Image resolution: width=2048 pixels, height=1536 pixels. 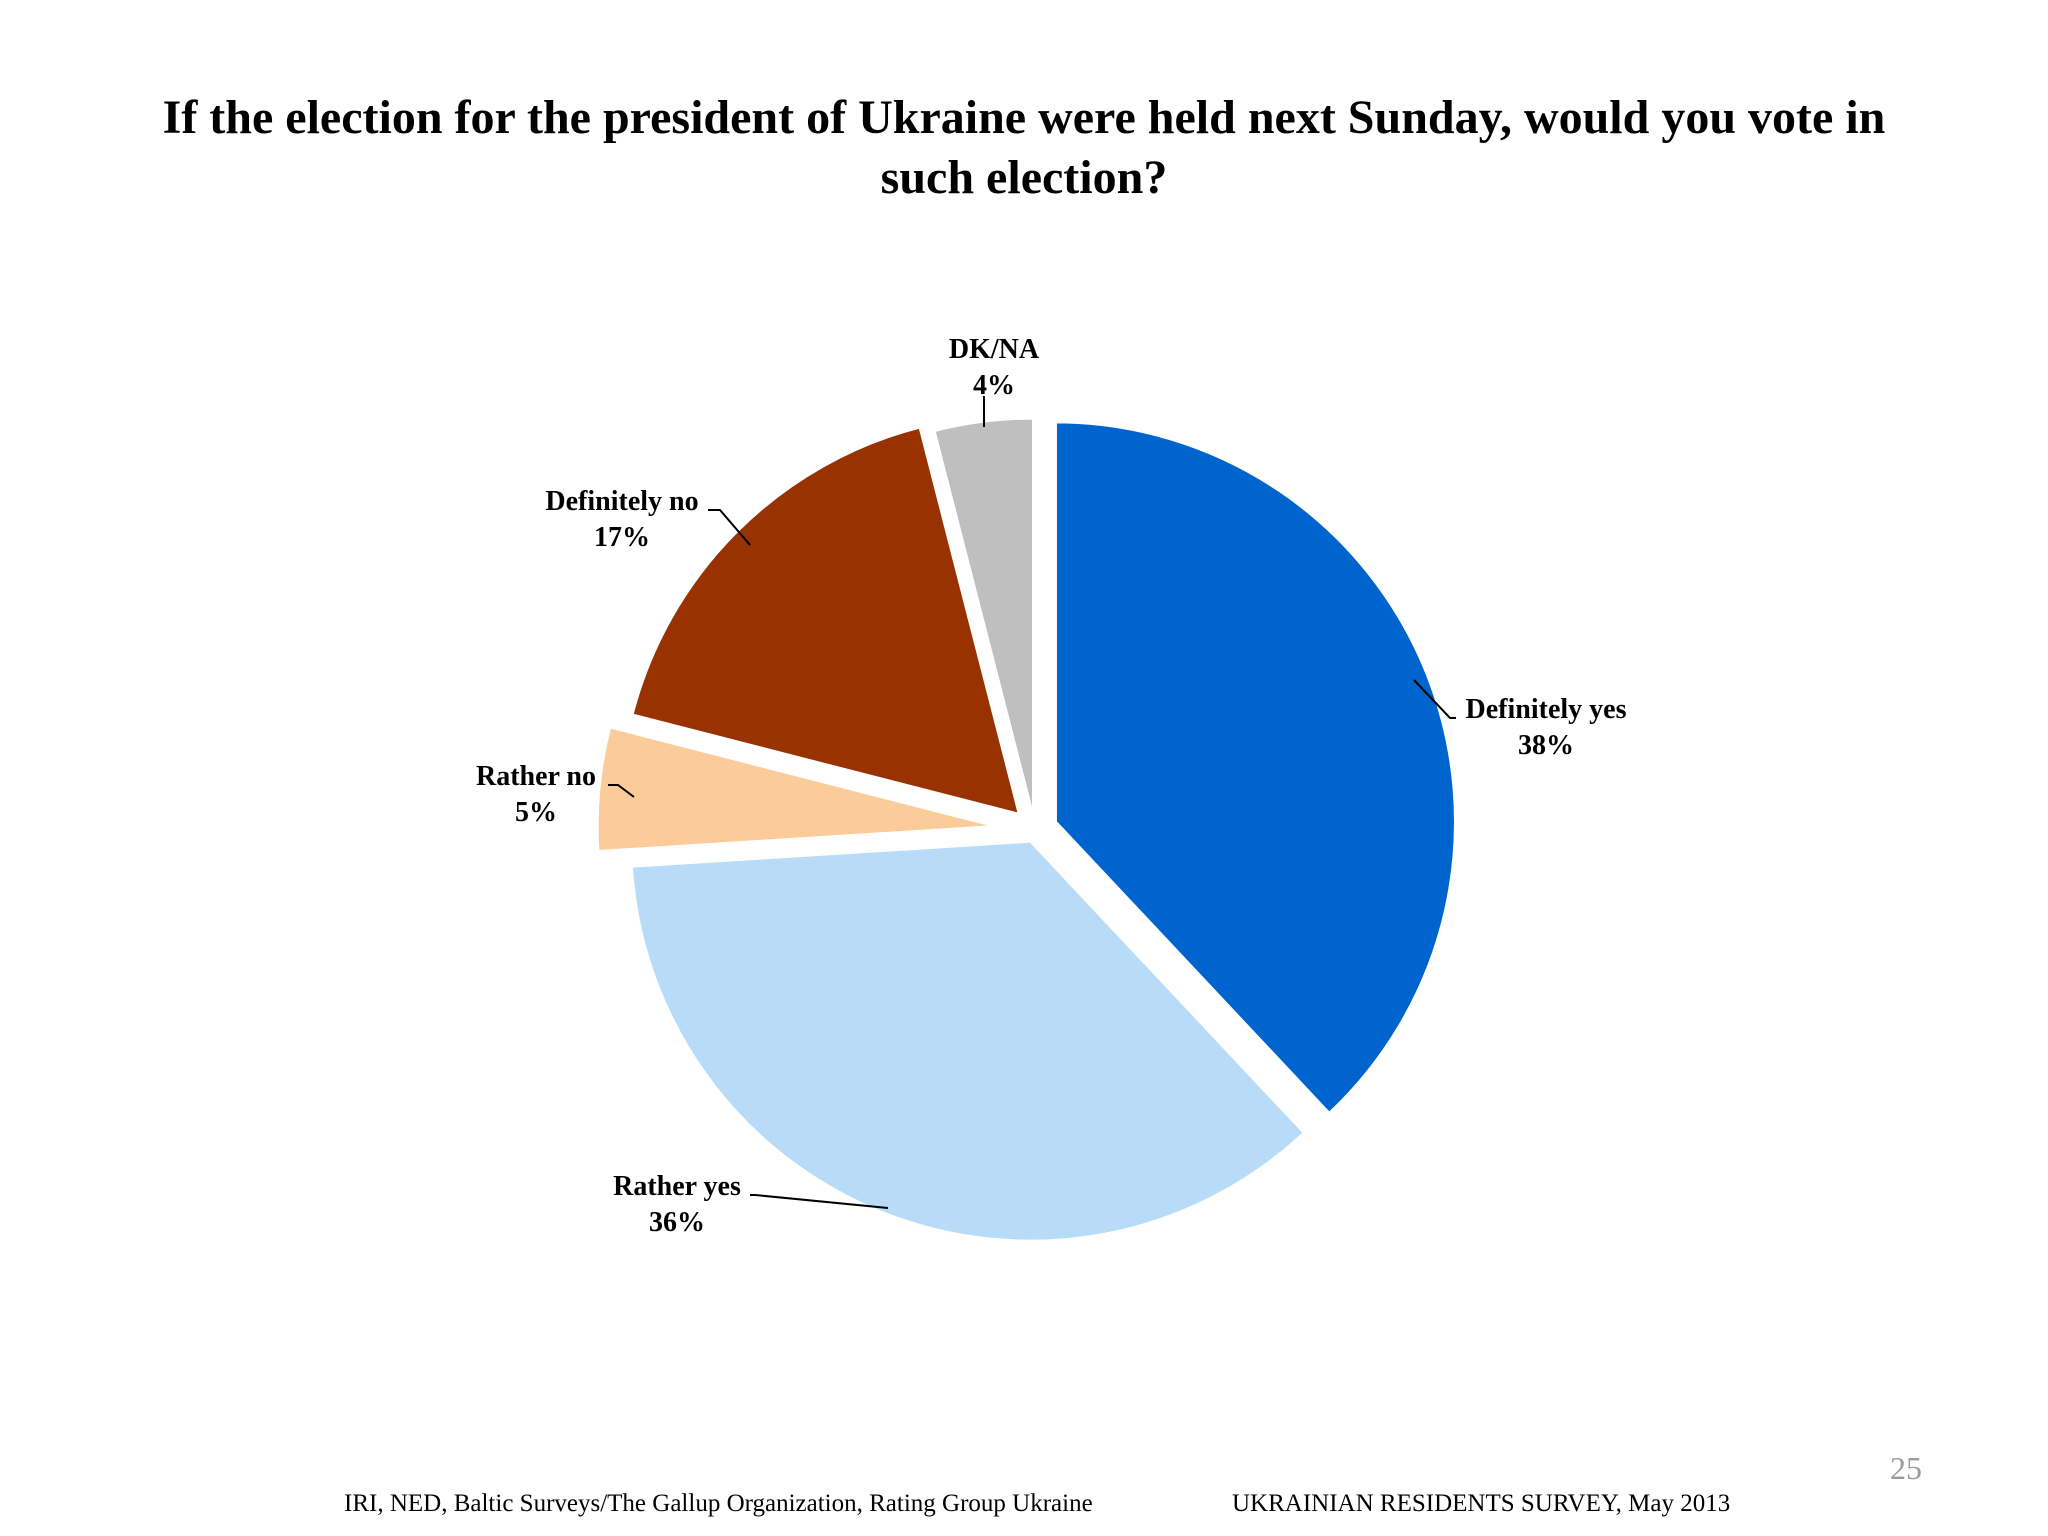 I want to click on data-label-value-definitely-no: 17%, so click(x=622, y=537).